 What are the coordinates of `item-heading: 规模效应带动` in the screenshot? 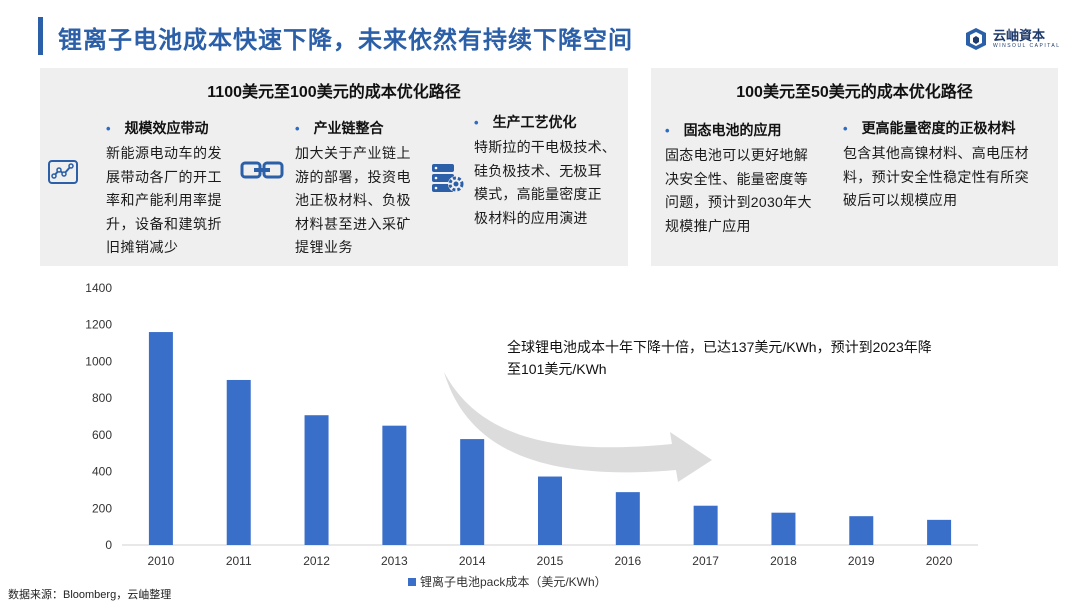 It's located at (166, 128).